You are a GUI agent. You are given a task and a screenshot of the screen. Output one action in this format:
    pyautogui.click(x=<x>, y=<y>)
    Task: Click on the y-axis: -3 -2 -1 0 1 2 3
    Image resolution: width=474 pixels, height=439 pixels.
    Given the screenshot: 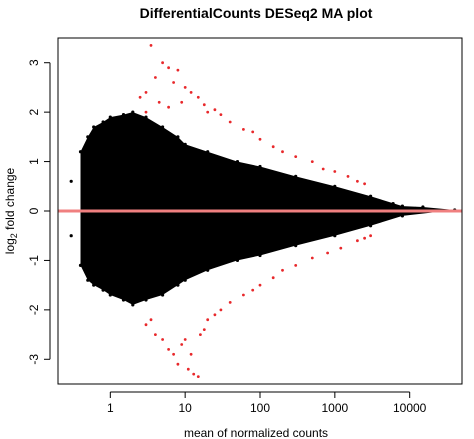 What is the action you would take?
    pyautogui.click(x=39, y=212)
    